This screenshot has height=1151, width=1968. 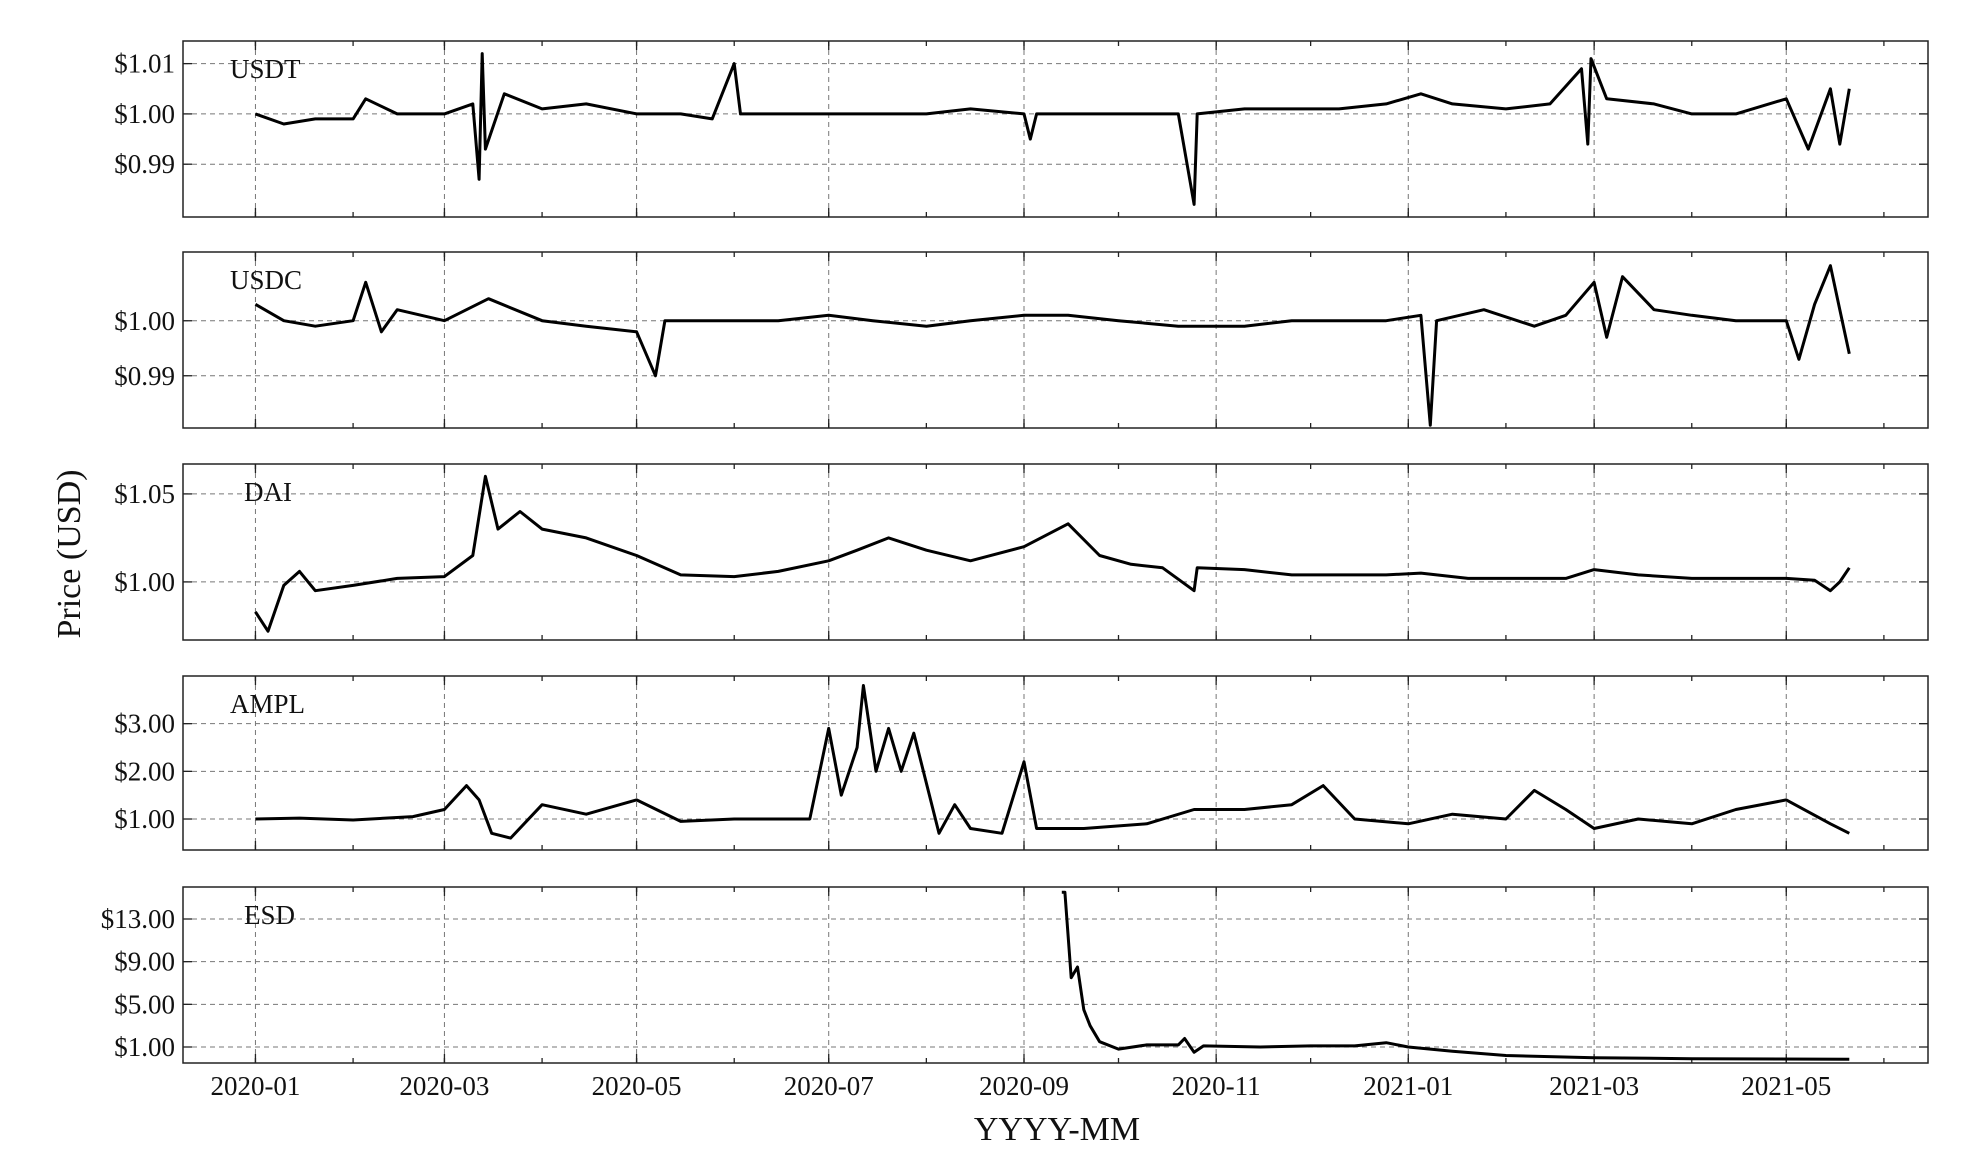 What do you see at coordinates (1216, 1086) in the screenshot?
I see `x-tick-label: 2020-11` at bounding box center [1216, 1086].